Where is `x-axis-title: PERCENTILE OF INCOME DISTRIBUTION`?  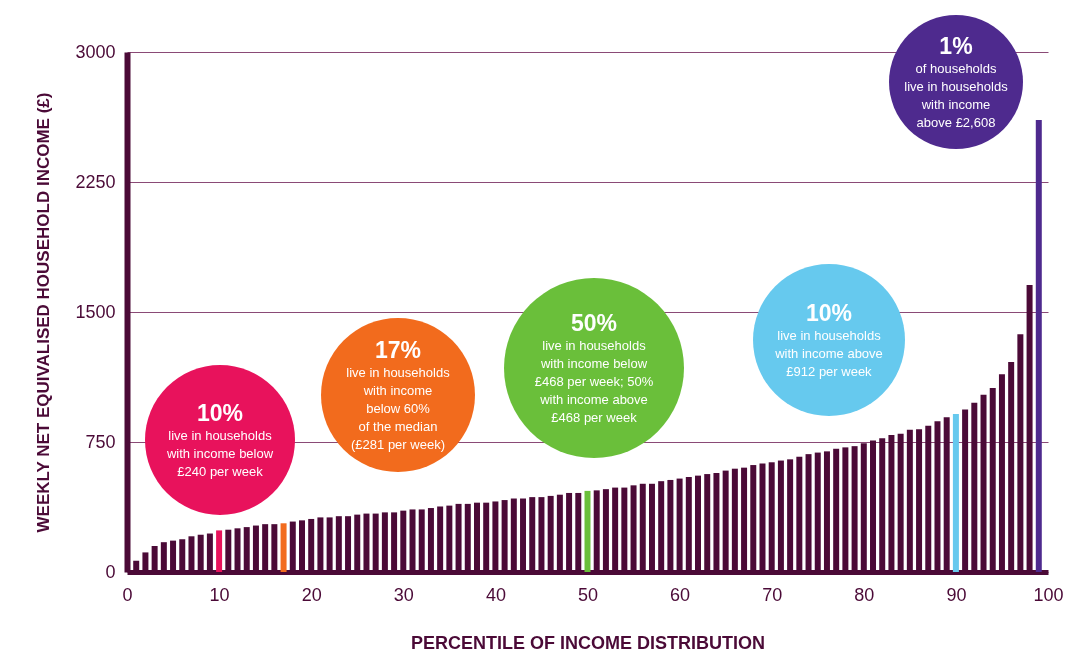
x-axis-title: PERCENTILE OF INCOME DISTRIBUTION is located at coordinates (588, 642).